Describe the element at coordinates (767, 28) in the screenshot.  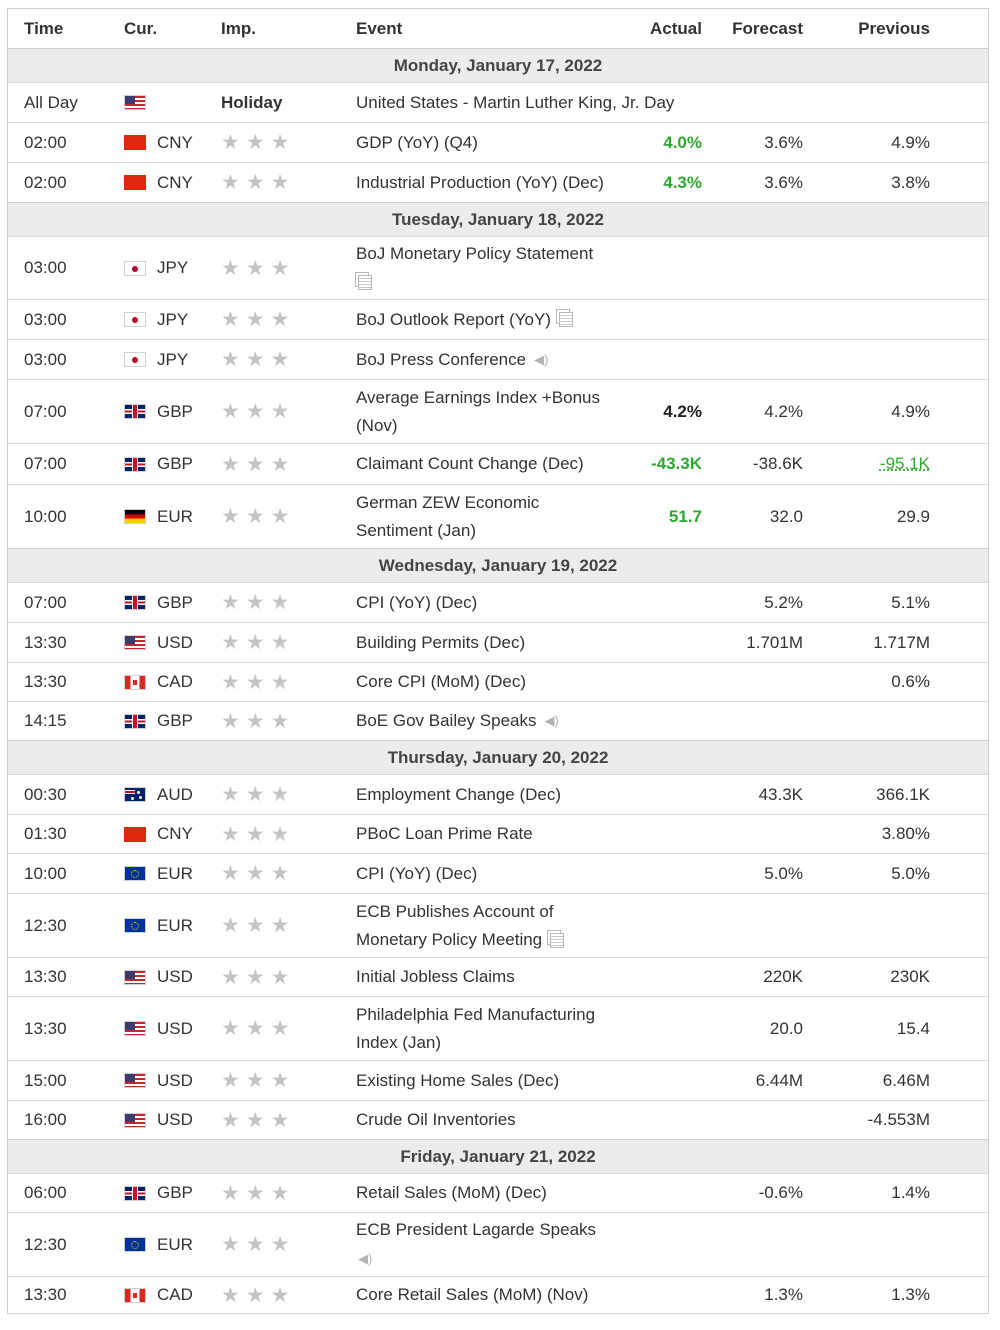
I see `header-forecast: Forecast` at that location.